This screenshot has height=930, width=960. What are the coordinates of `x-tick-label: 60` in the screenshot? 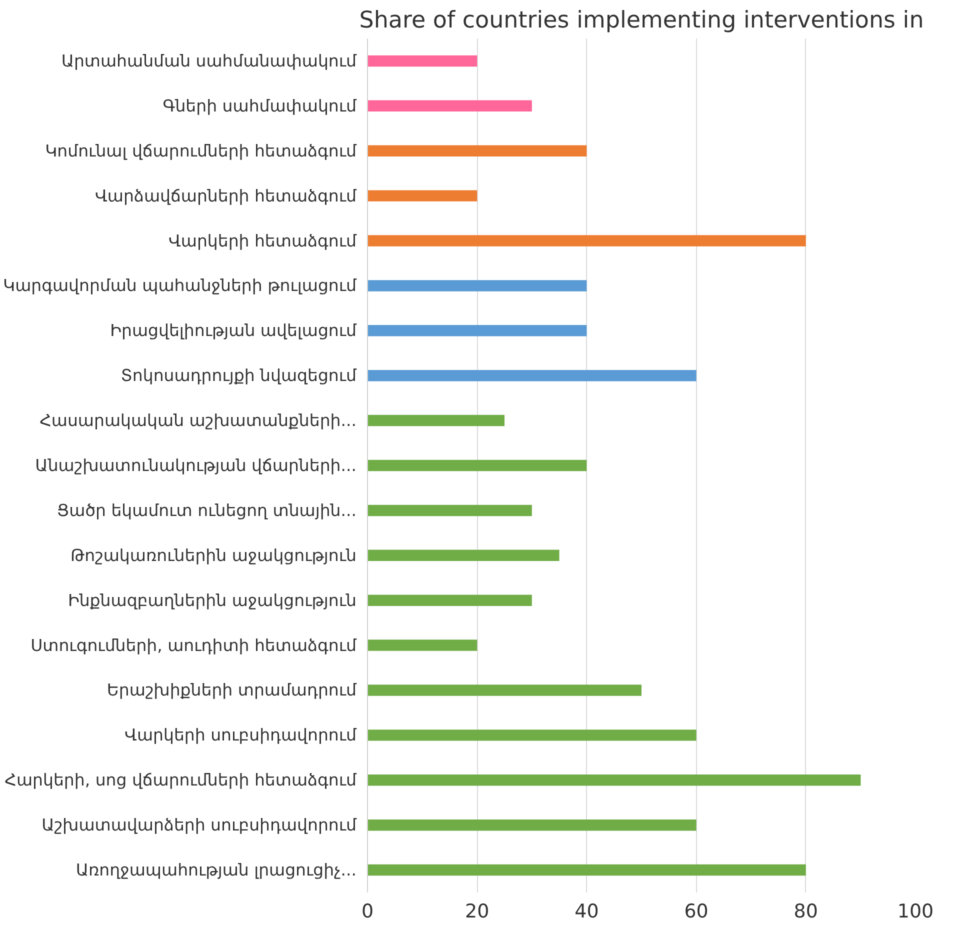 It's located at (696, 911).